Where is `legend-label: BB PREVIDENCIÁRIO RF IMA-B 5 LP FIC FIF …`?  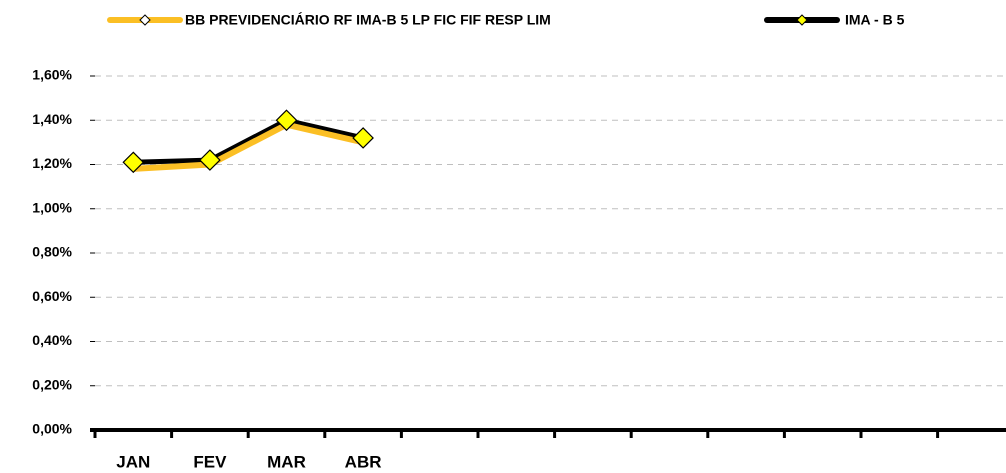 legend-label: BB PREVIDENCIÁRIO RF IMA-B 5 LP FIC FIF … is located at coordinates (368, 20).